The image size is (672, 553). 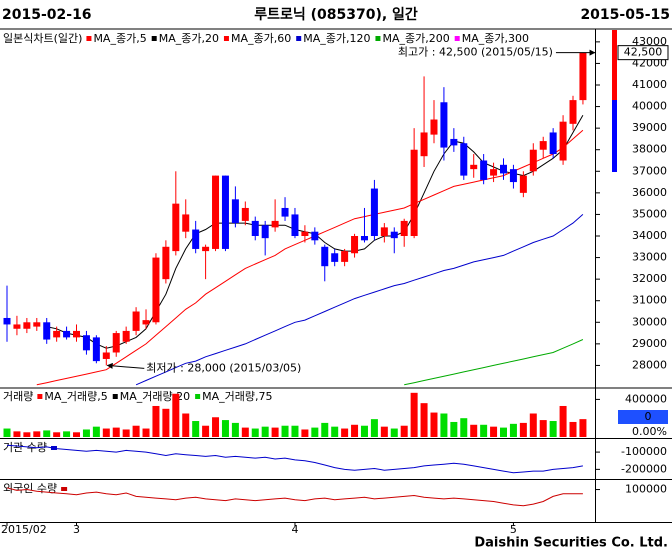 I want to click on y-tick-label: 100000, so click(x=646, y=489).